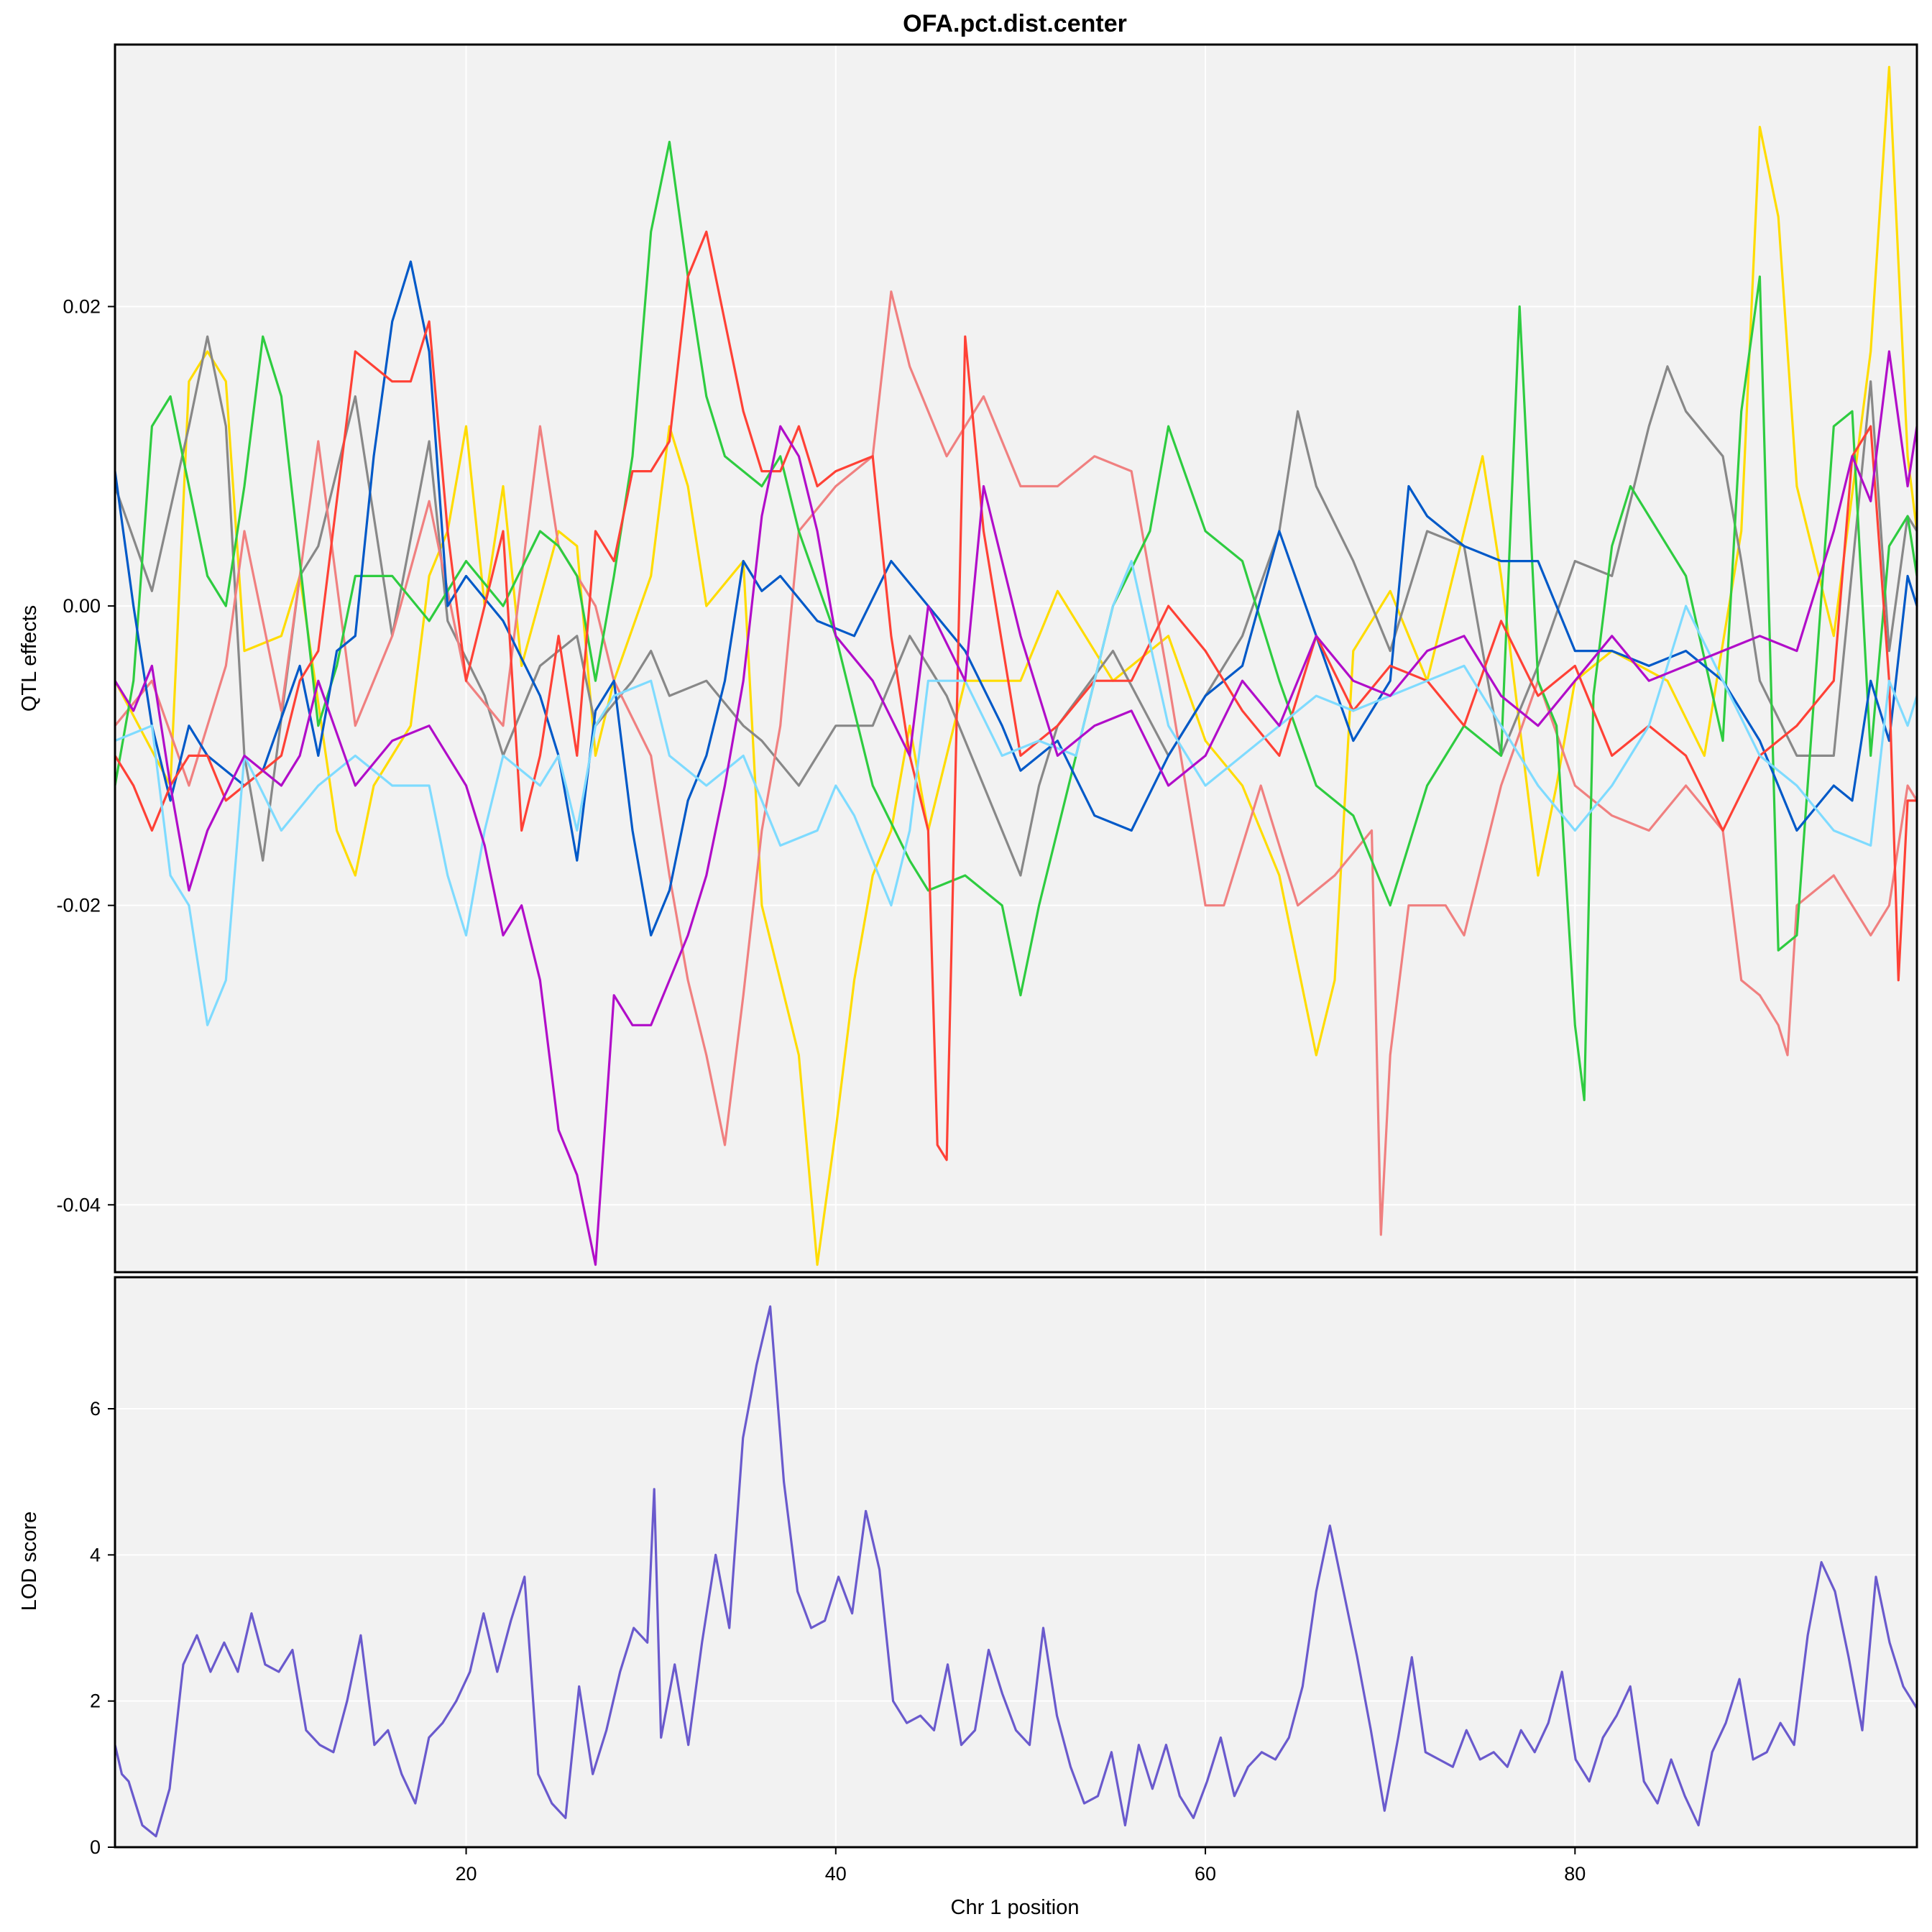 The width and height of the screenshot is (1932, 1932). Describe the element at coordinates (836, 1874) in the screenshot. I see `x-tick-label-1: 40` at that location.